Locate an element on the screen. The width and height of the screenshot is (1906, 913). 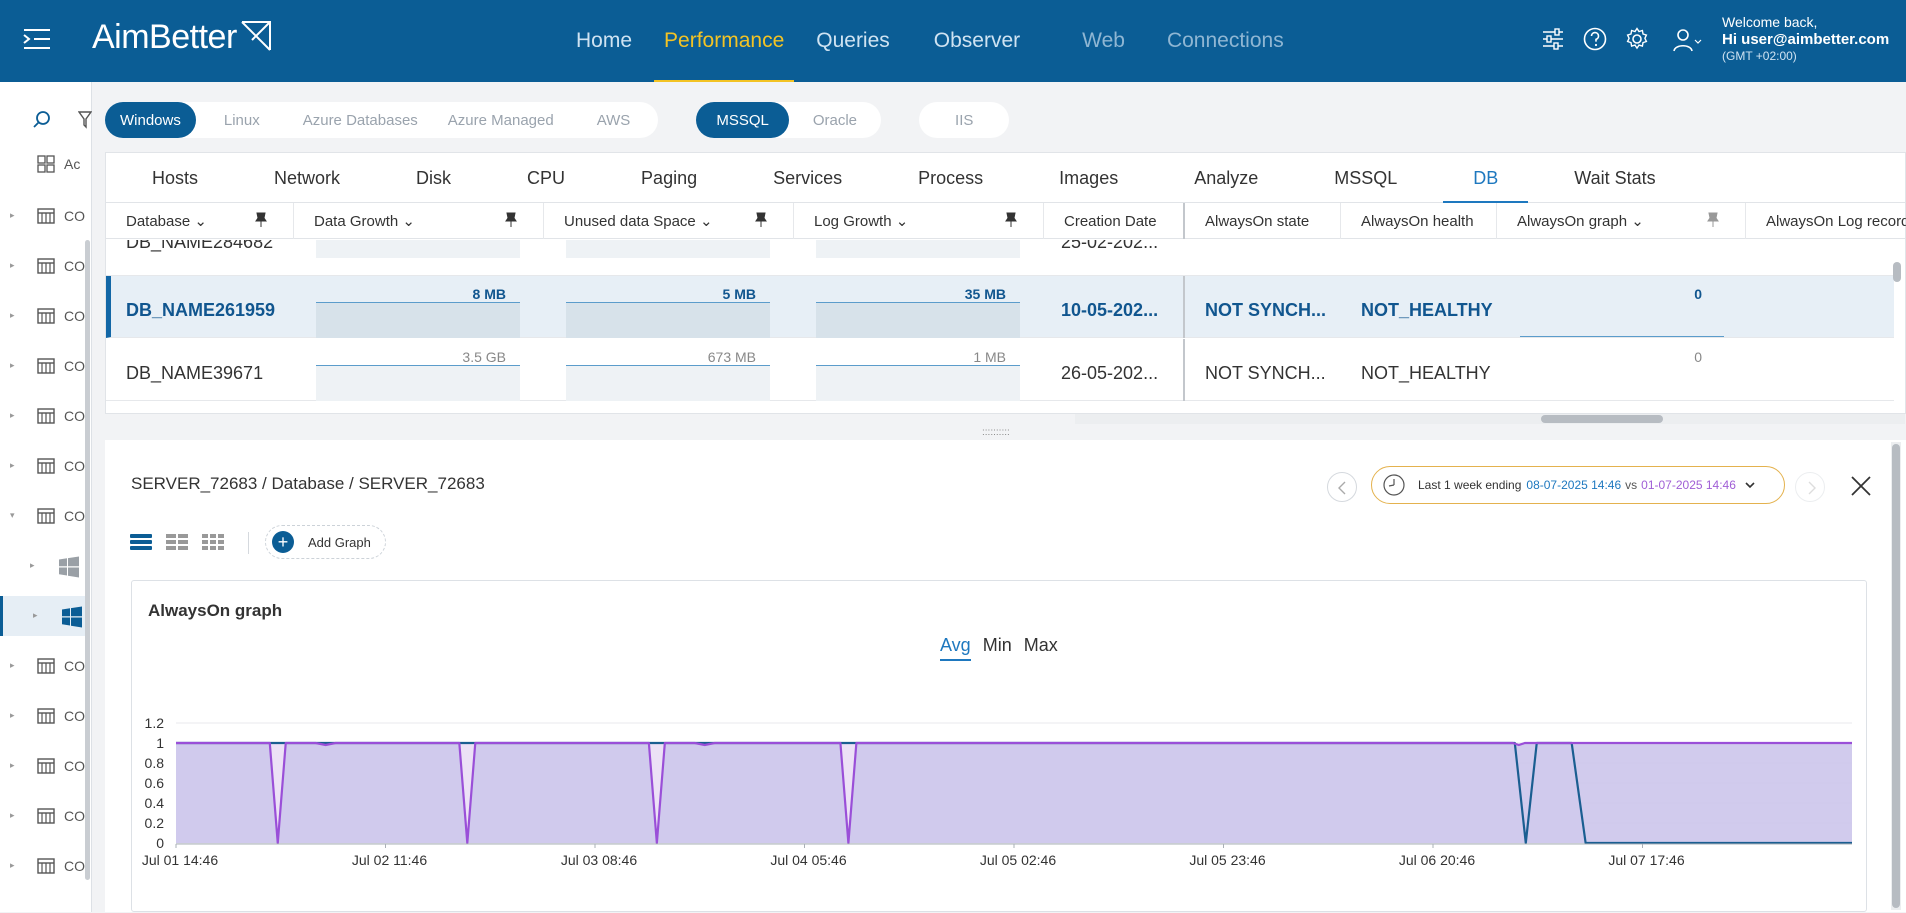
tab-images: Images is located at coordinates (1089, 177).